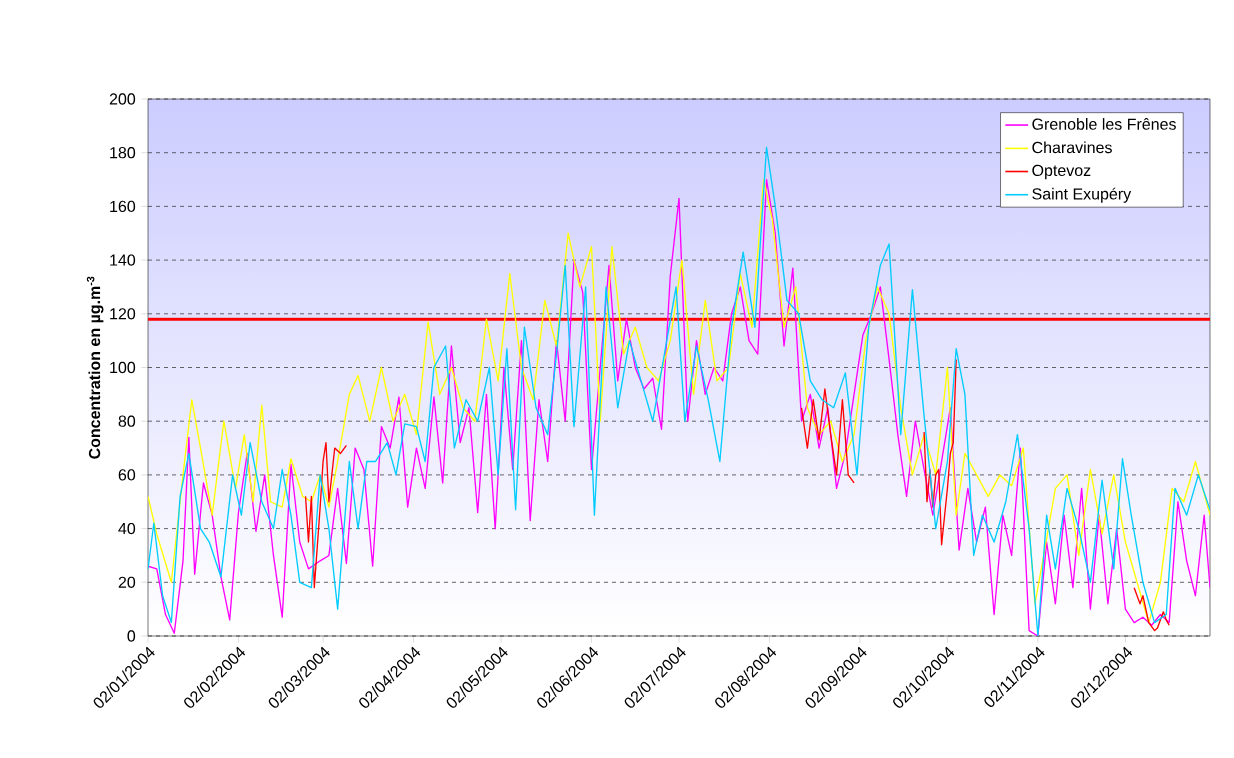 This screenshot has width=1234, height=758. Describe the element at coordinates (123, 153) in the screenshot. I see `y-tick-label: 180` at that location.